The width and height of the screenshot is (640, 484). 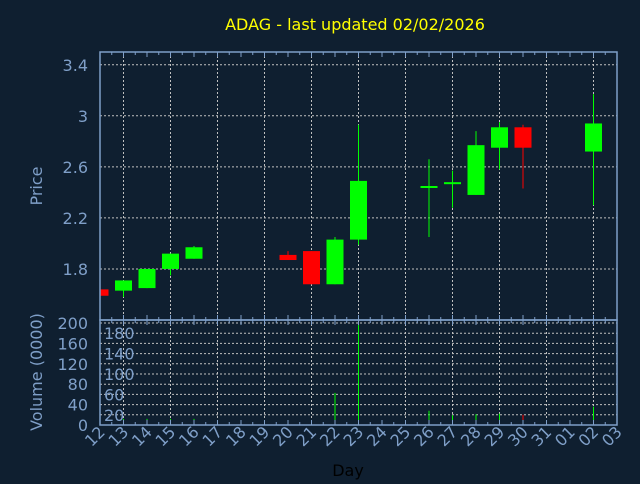 I want to click on volume-tick-label: 100, so click(x=119, y=374).